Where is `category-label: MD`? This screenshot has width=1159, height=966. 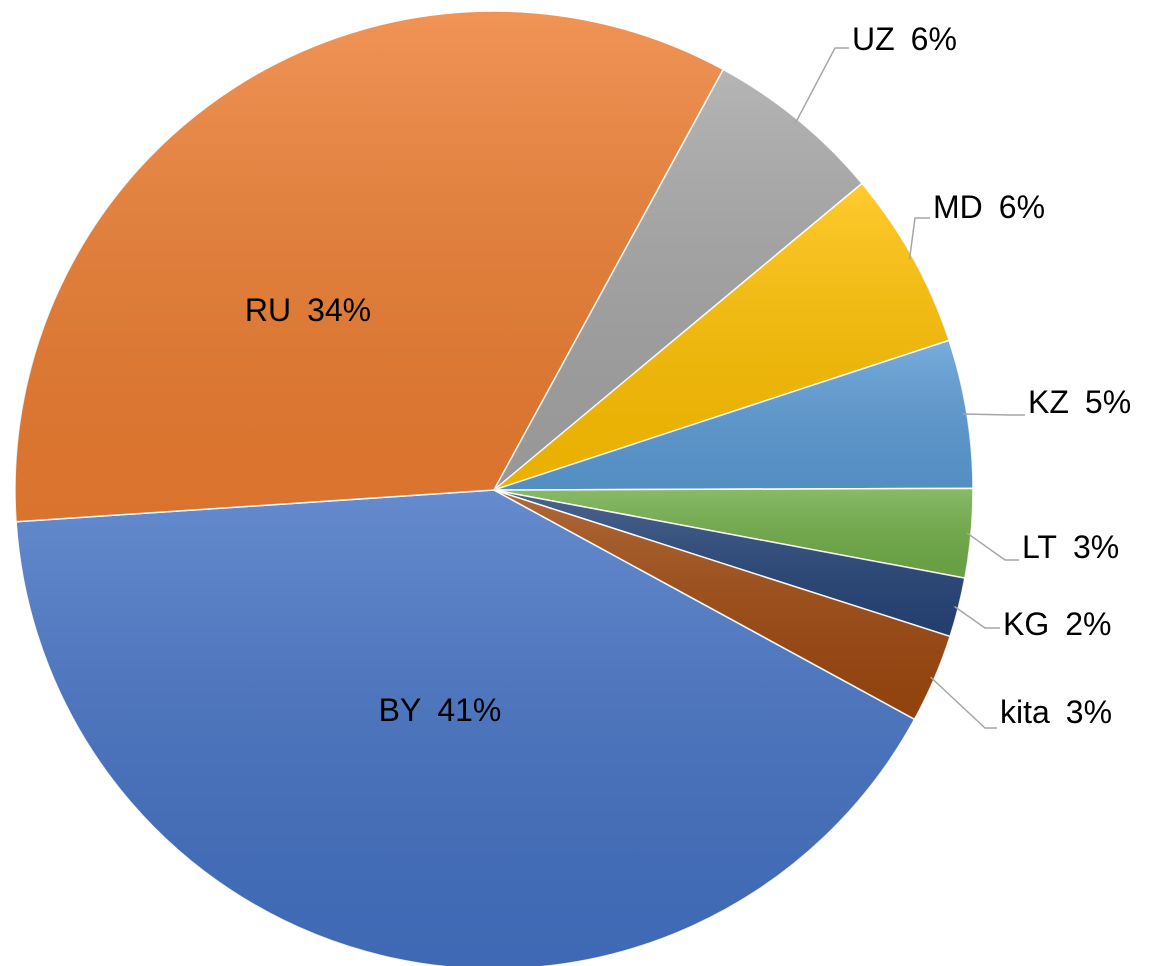
category-label: MD is located at coordinates (958, 207).